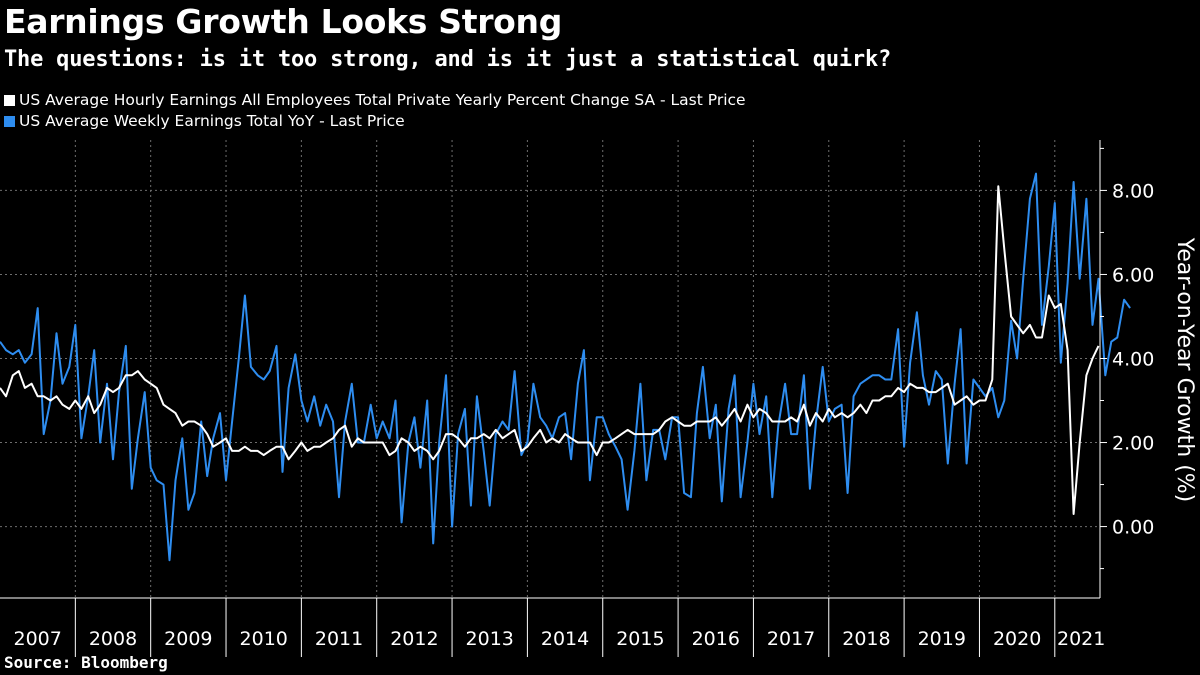  I want to click on x-year-label: 2007, so click(37, 639).